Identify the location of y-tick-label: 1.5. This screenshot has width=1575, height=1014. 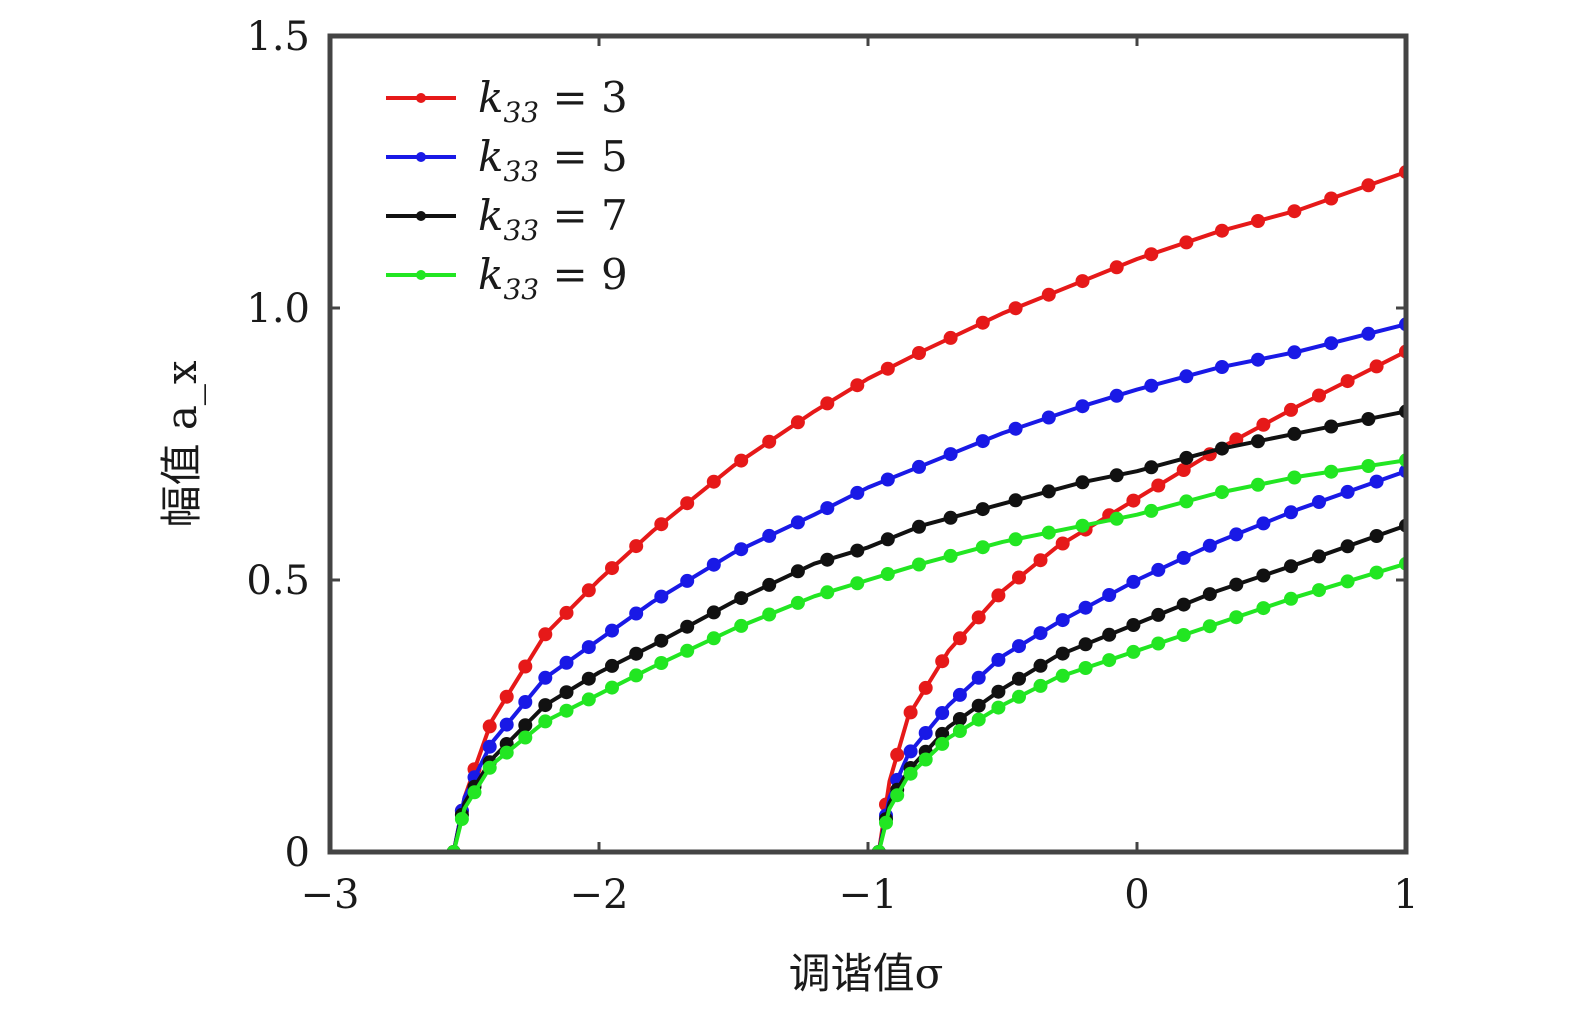
(278, 37).